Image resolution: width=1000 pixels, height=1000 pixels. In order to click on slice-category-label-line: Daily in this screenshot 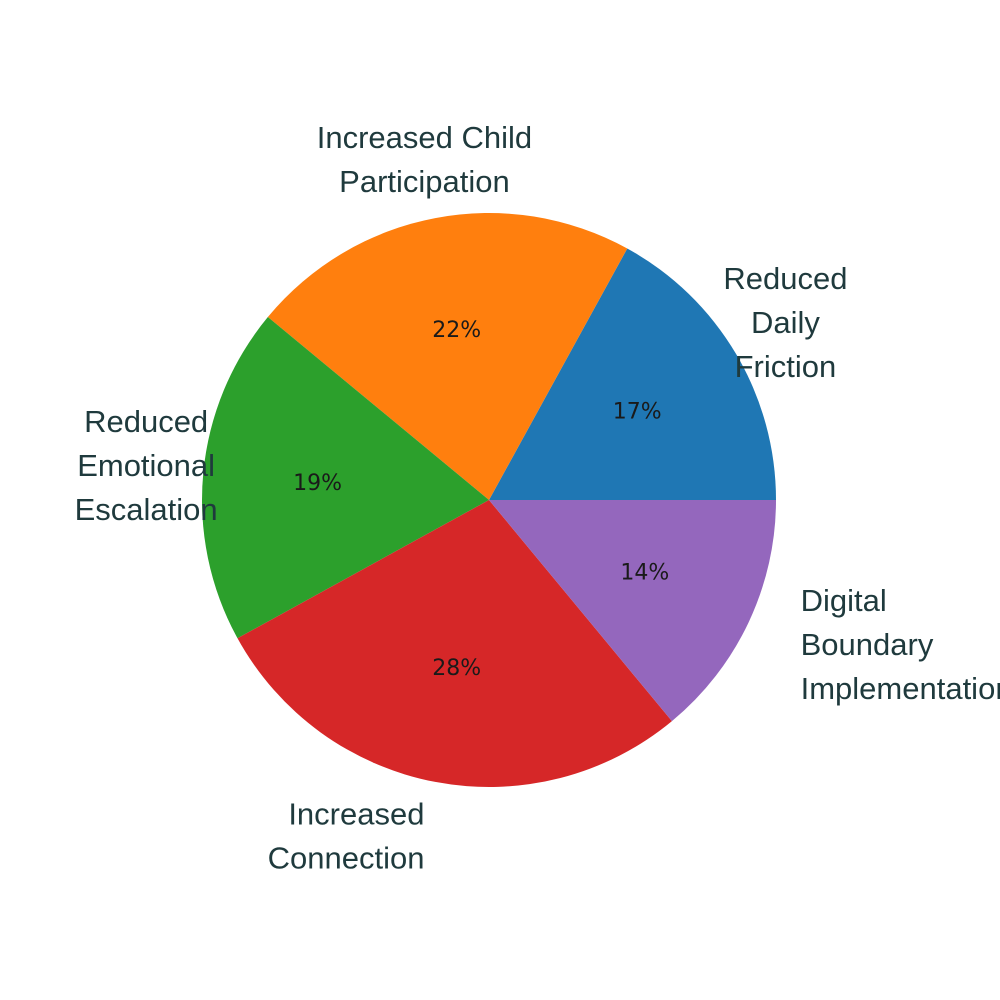, I will do `click(785, 322)`.